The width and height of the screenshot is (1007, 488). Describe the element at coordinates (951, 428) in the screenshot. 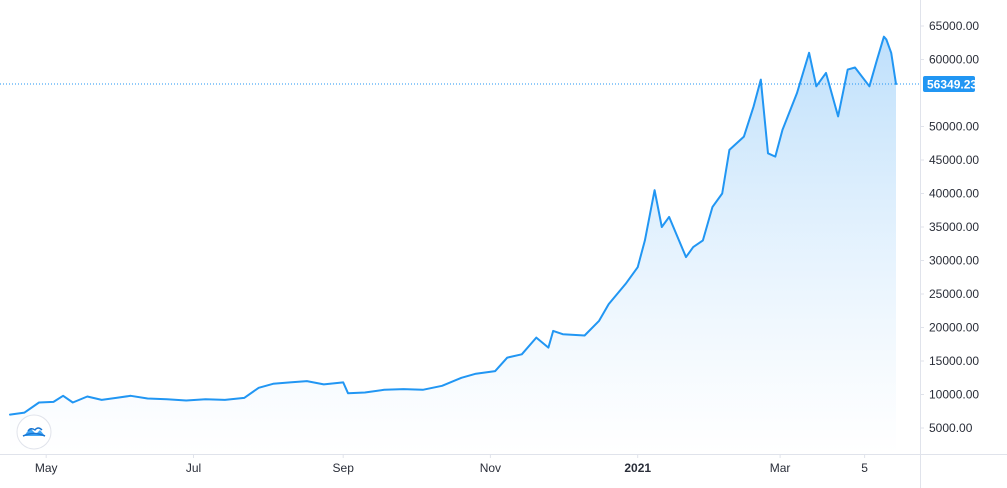

I see `y-tick-label: 5000.00` at that location.